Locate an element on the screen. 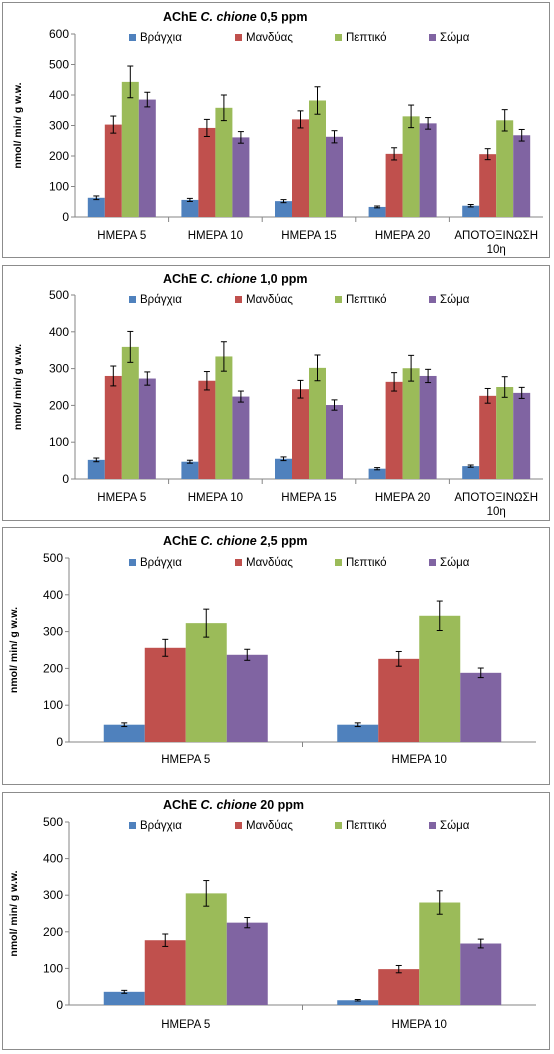 The width and height of the screenshot is (554, 1054). x-category-label: 10η is located at coordinates (496, 512).